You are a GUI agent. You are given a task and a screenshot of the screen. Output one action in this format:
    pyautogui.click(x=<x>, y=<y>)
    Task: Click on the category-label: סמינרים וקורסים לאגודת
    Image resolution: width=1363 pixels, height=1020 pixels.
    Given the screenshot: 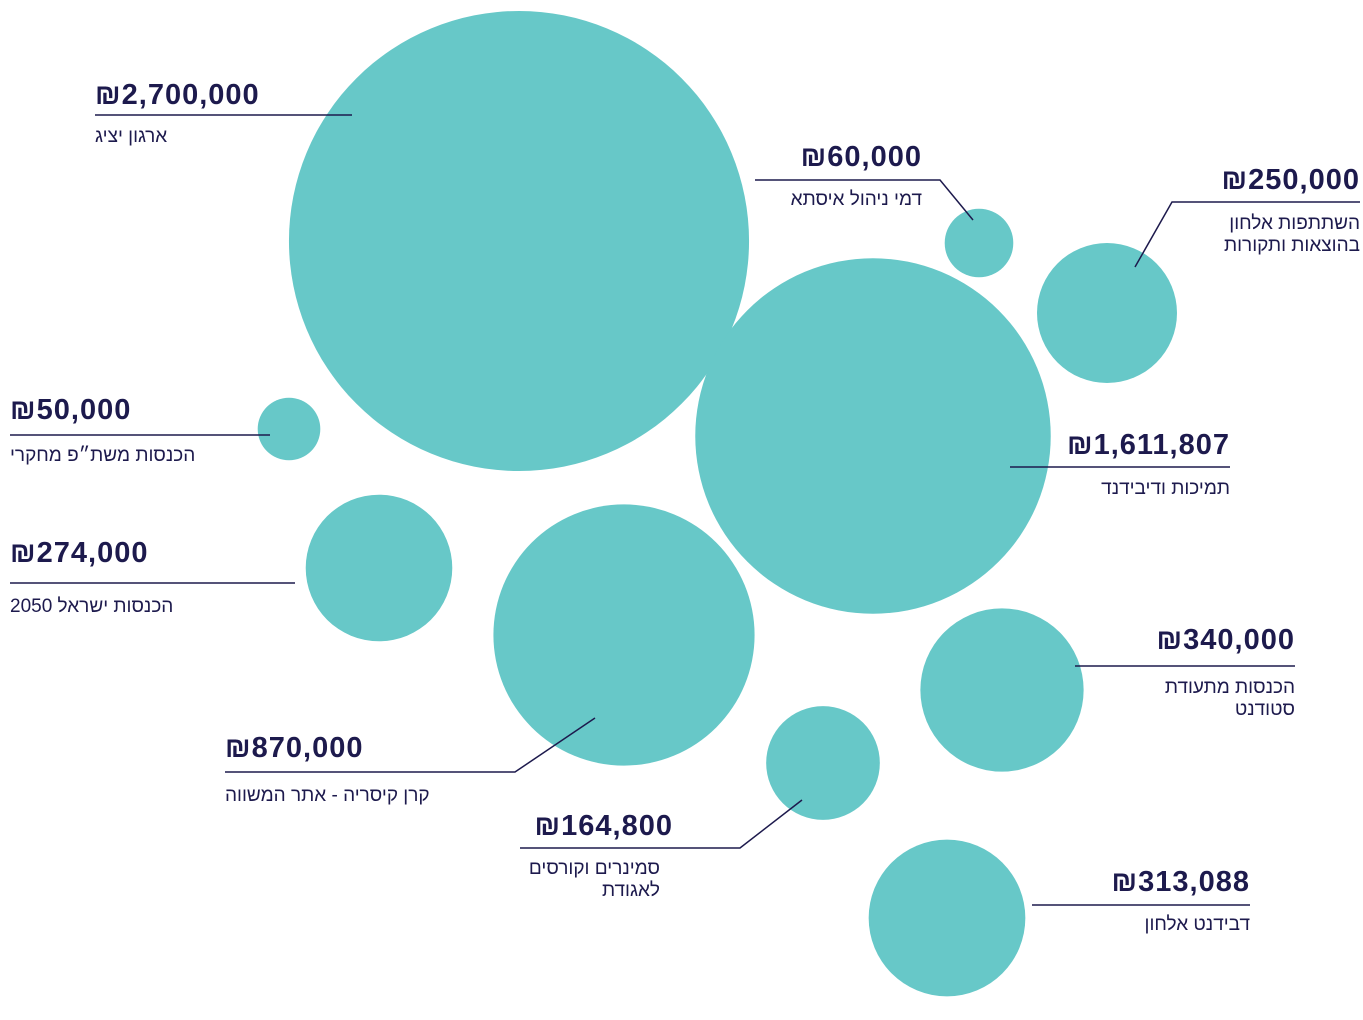 What is the action you would take?
    pyautogui.click(x=594, y=879)
    